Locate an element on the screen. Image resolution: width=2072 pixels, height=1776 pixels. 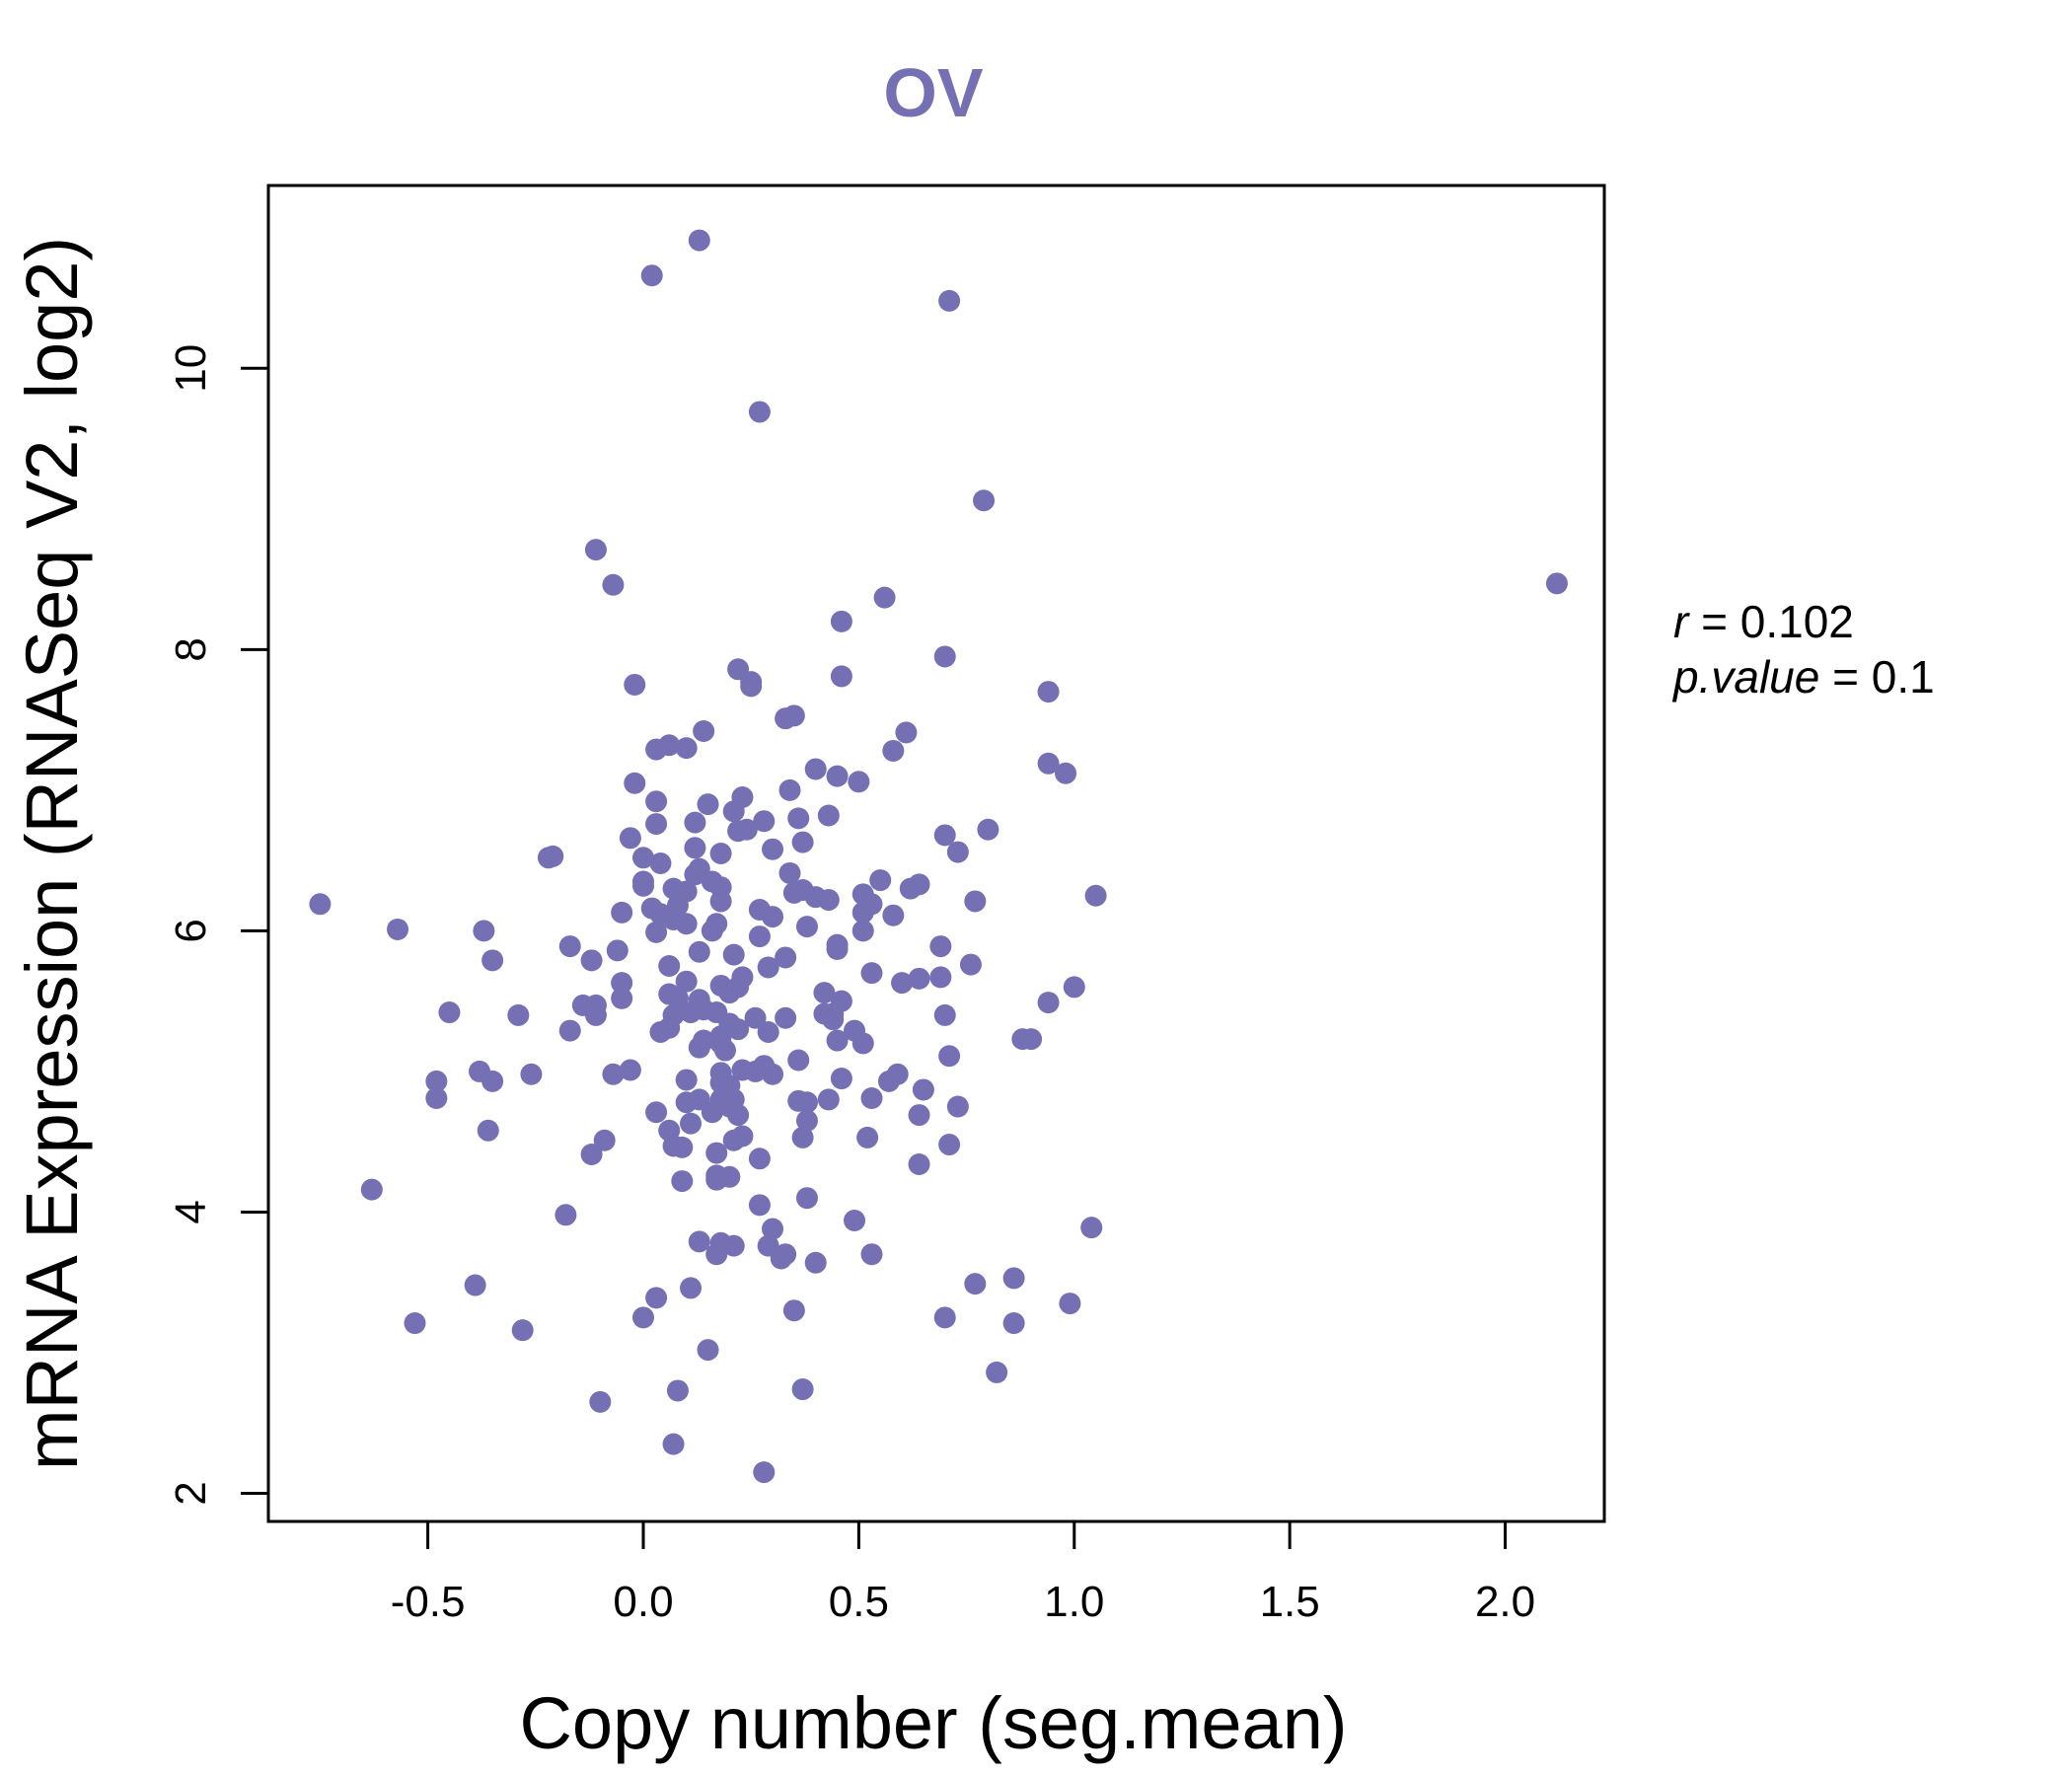
x-tick-label: 0.5 is located at coordinates (859, 1602).